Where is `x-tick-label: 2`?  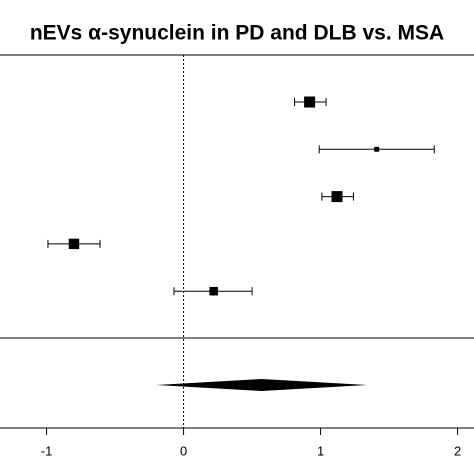
x-tick-label: 2 is located at coordinates (457, 450).